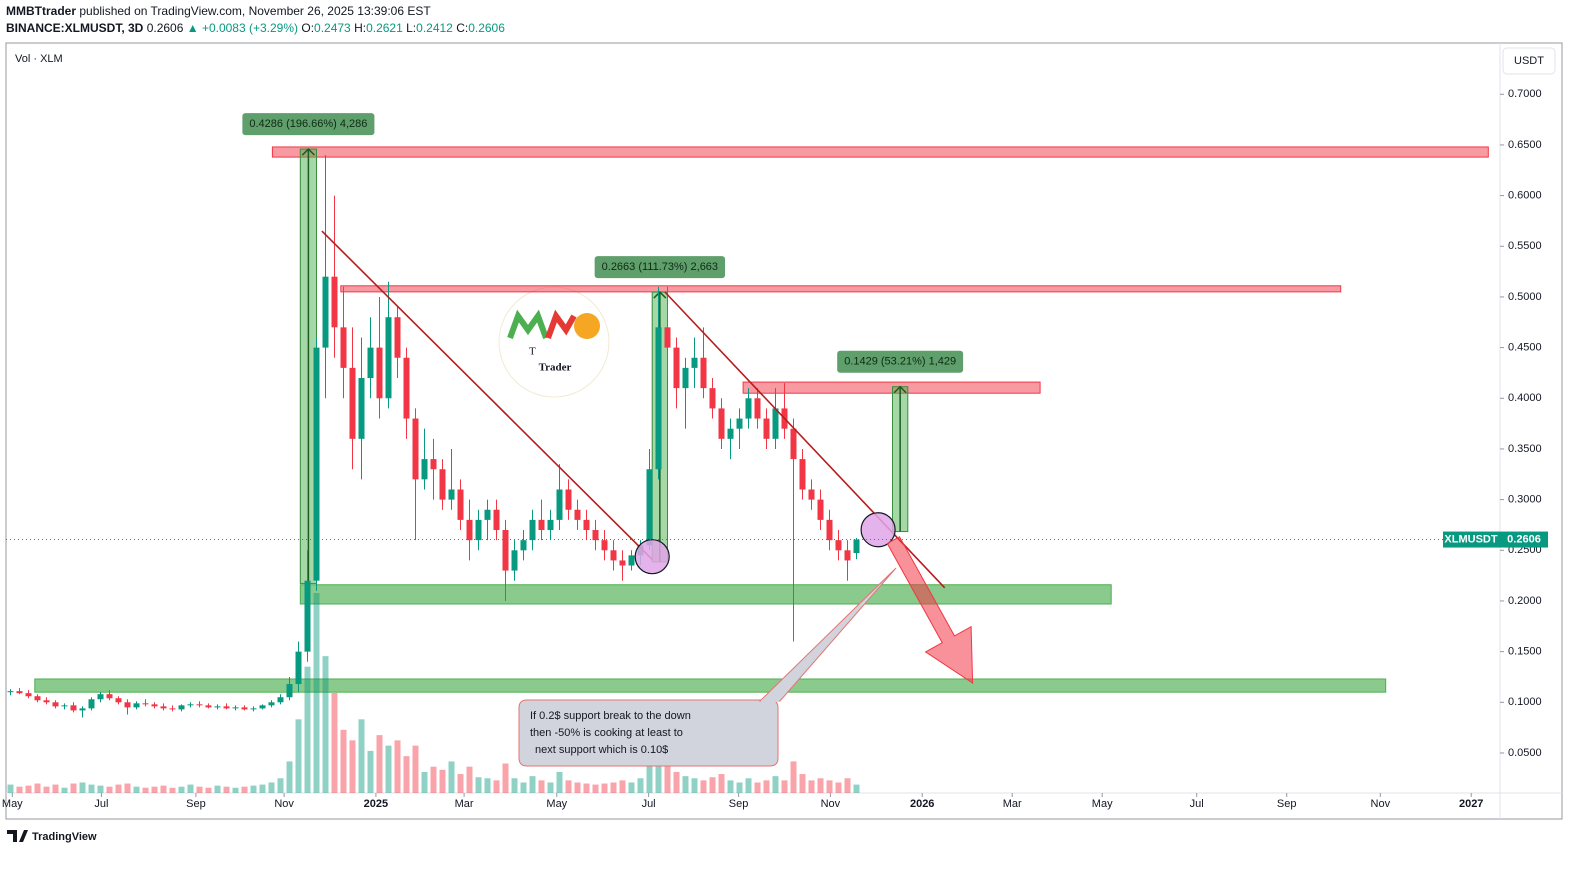 Image resolution: width=1596 pixels, height=870 pixels. What do you see at coordinates (17, 836) in the screenshot?
I see `brand-icon` at bounding box center [17, 836].